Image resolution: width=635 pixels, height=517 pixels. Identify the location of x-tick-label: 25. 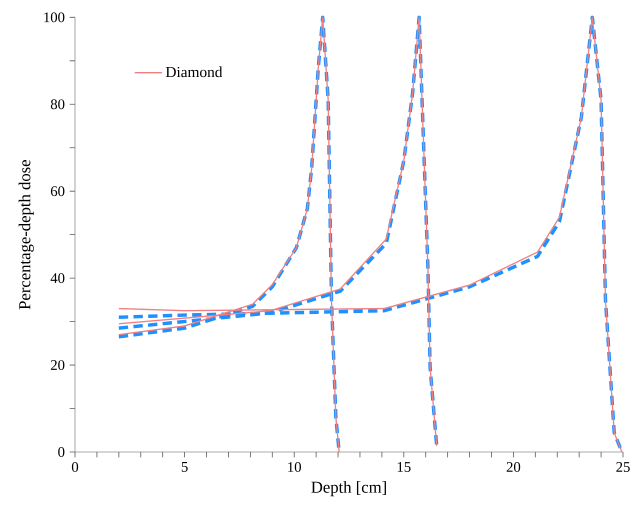
(623, 467).